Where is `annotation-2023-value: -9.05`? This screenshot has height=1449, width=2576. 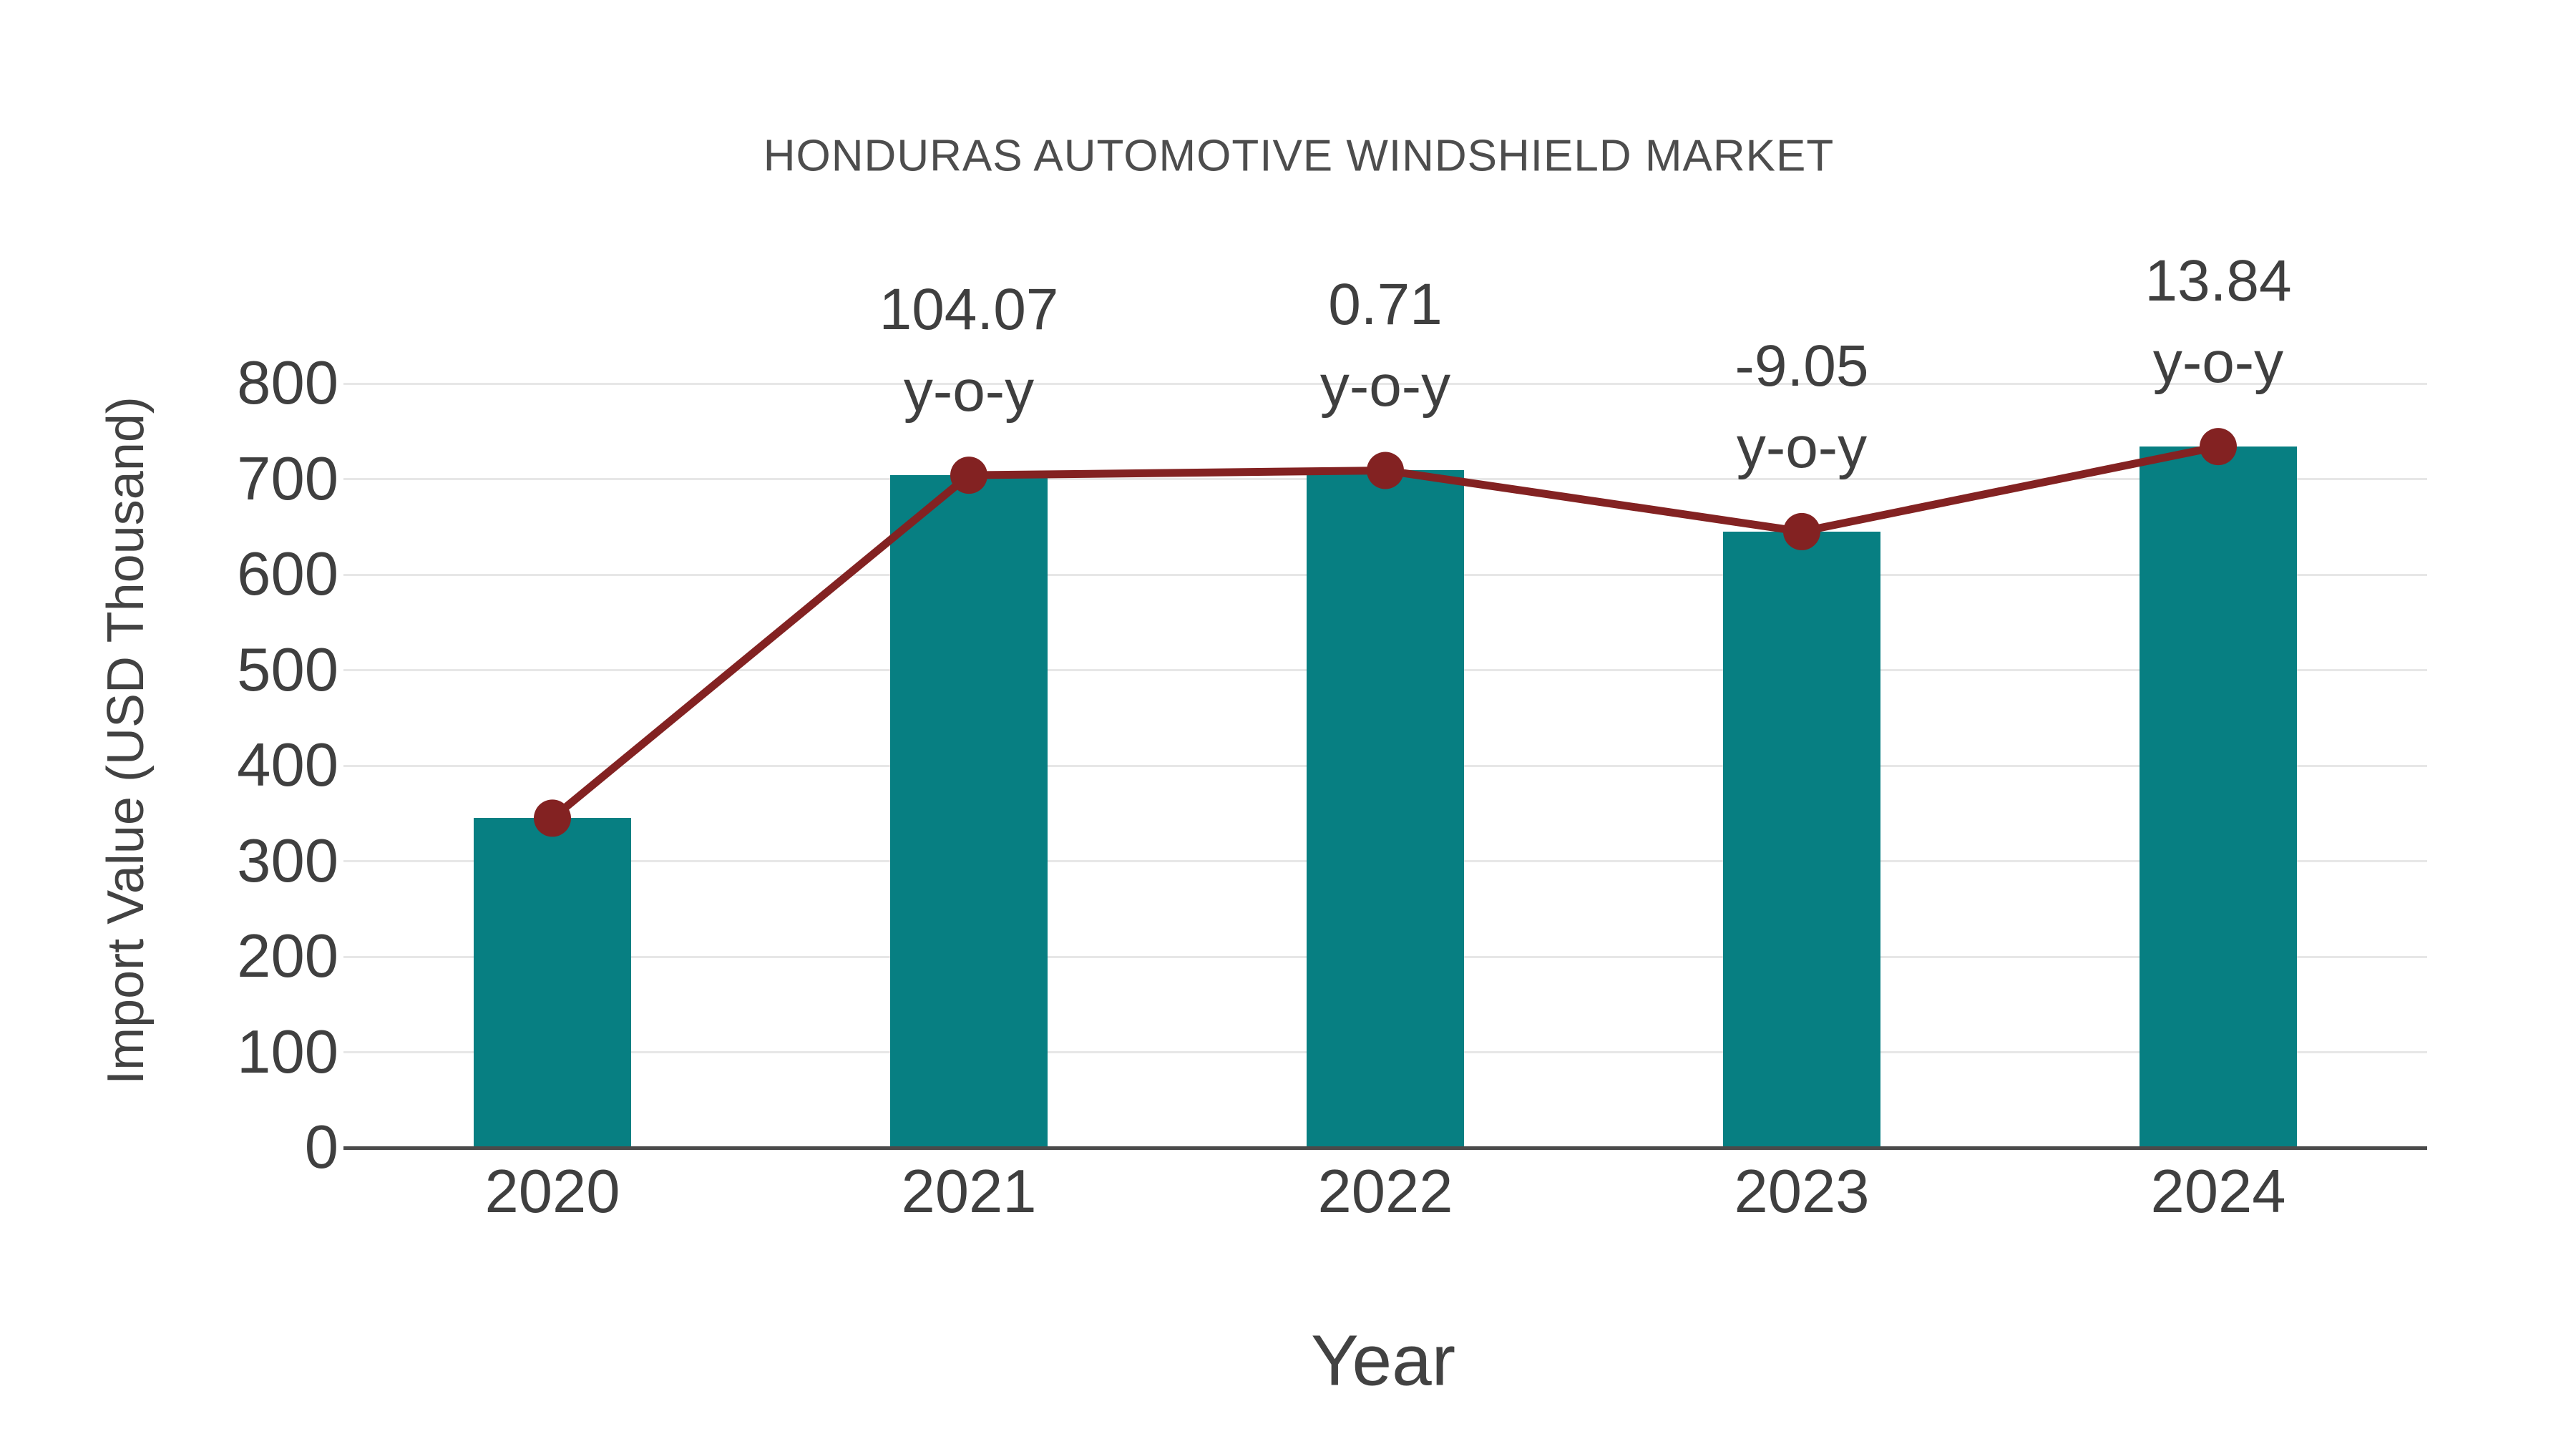
annotation-2023-value: -9.05 is located at coordinates (1802, 366).